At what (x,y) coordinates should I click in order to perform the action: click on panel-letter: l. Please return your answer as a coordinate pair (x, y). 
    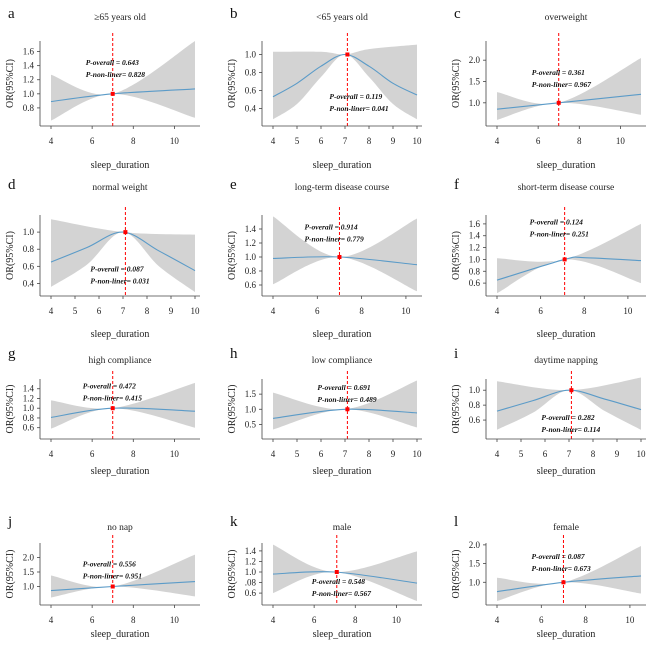
    Looking at the image, I should click on (456, 522).